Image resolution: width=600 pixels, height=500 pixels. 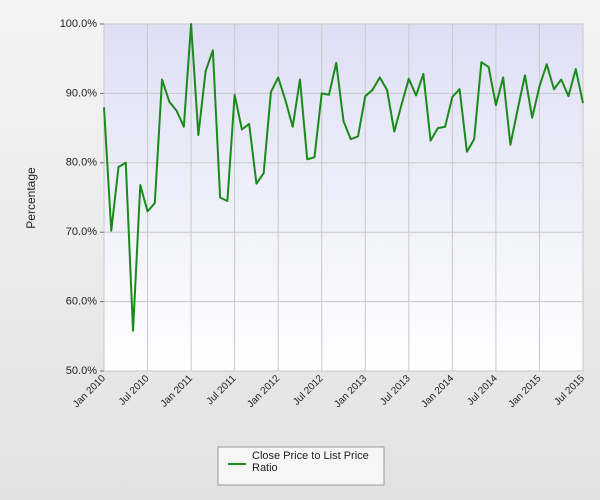 I want to click on y-tick-label: 80.0%, so click(x=81, y=163).